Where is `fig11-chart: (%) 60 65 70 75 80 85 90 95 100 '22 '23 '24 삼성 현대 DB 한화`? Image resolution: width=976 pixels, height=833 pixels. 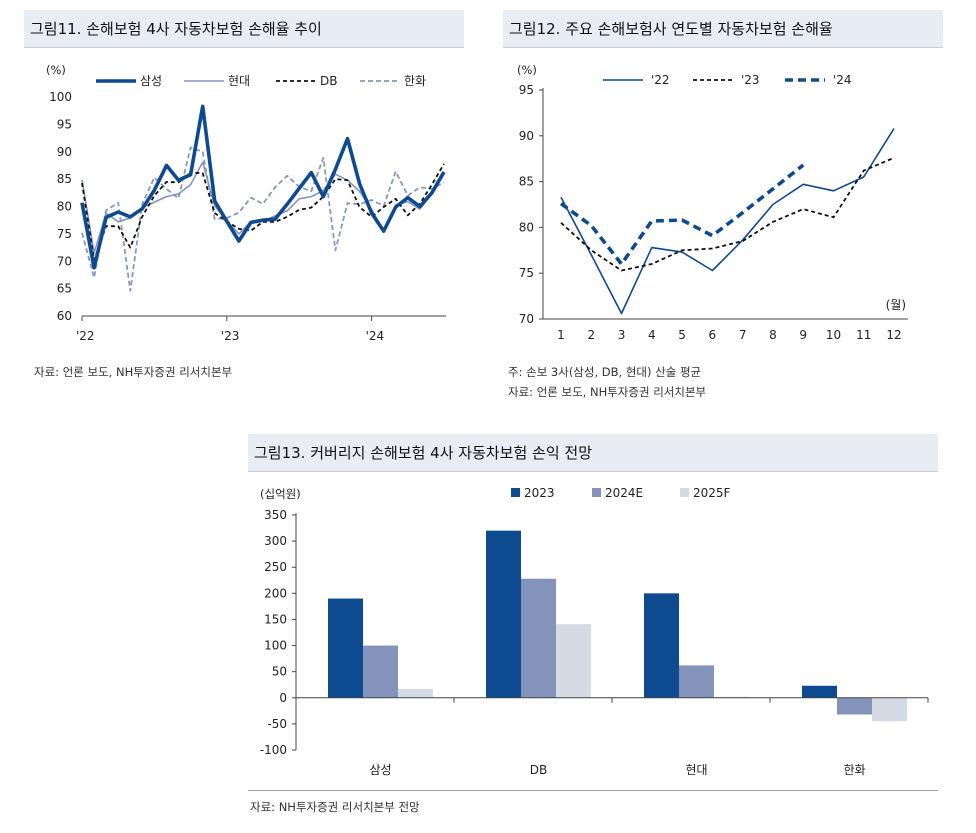 fig11-chart: (%) 60 65 70 75 80 85 90 95 100 '22 '23 '24 삼성 현대 DB 한화 is located at coordinates (246, 203).